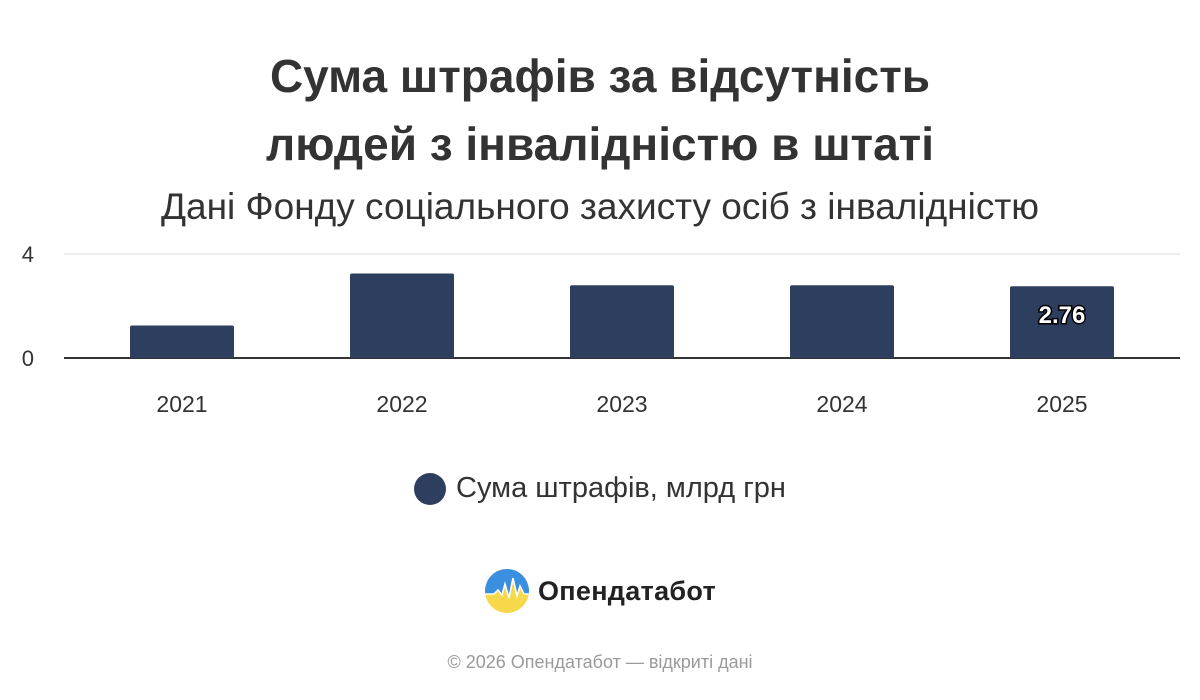 This screenshot has height=700, width=1200. Describe the element at coordinates (402, 315) in the screenshot. I see `bar-2022` at that location.